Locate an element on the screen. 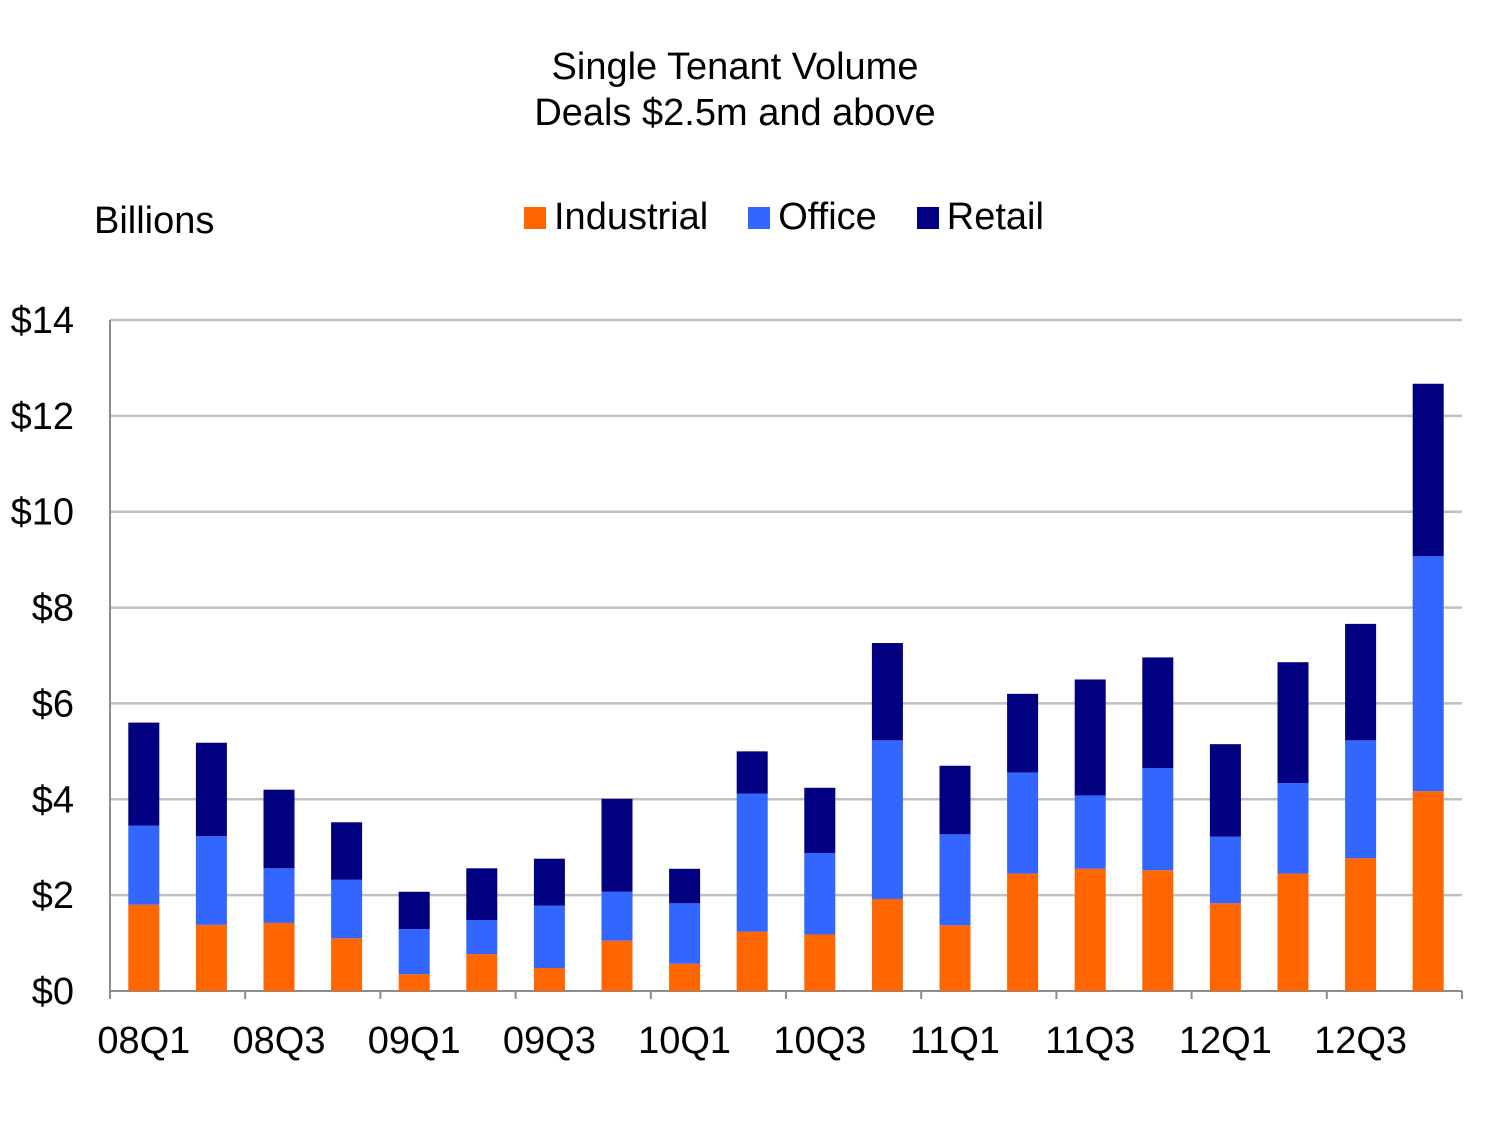 The height and width of the screenshot is (1127, 1500). bar-retail-12Q3 is located at coordinates (1361, 682).